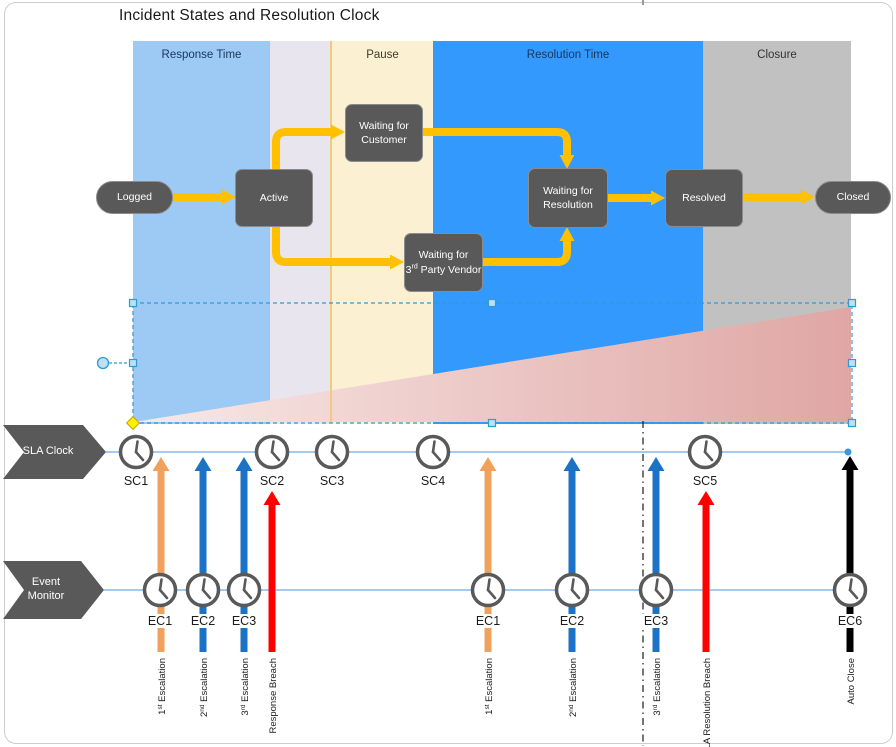  Describe the element at coordinates (201, 232) in the screenshot. I see `band-response-time` at that location.